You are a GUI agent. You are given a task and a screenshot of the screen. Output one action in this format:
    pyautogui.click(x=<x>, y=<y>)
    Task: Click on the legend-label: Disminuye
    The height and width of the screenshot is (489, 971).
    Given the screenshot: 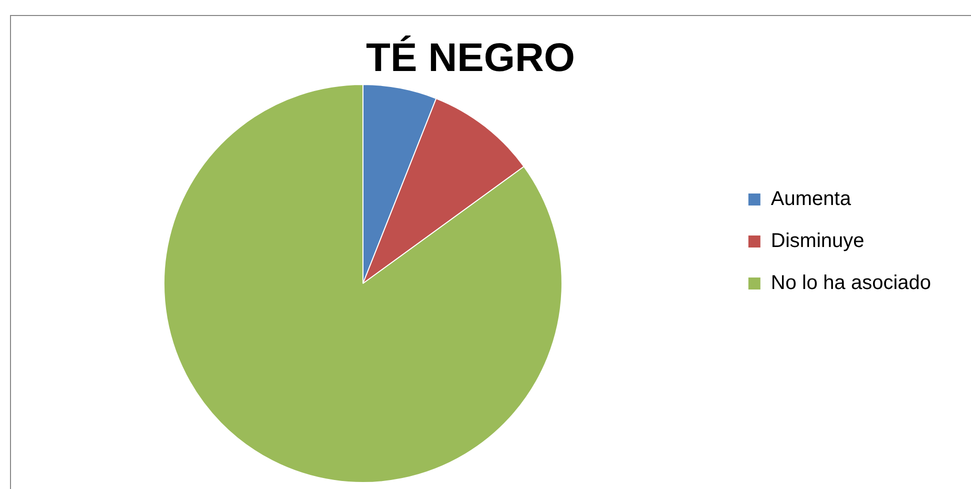 What is the action you would take?
    pyautogui.click(x=817, y=241)
    